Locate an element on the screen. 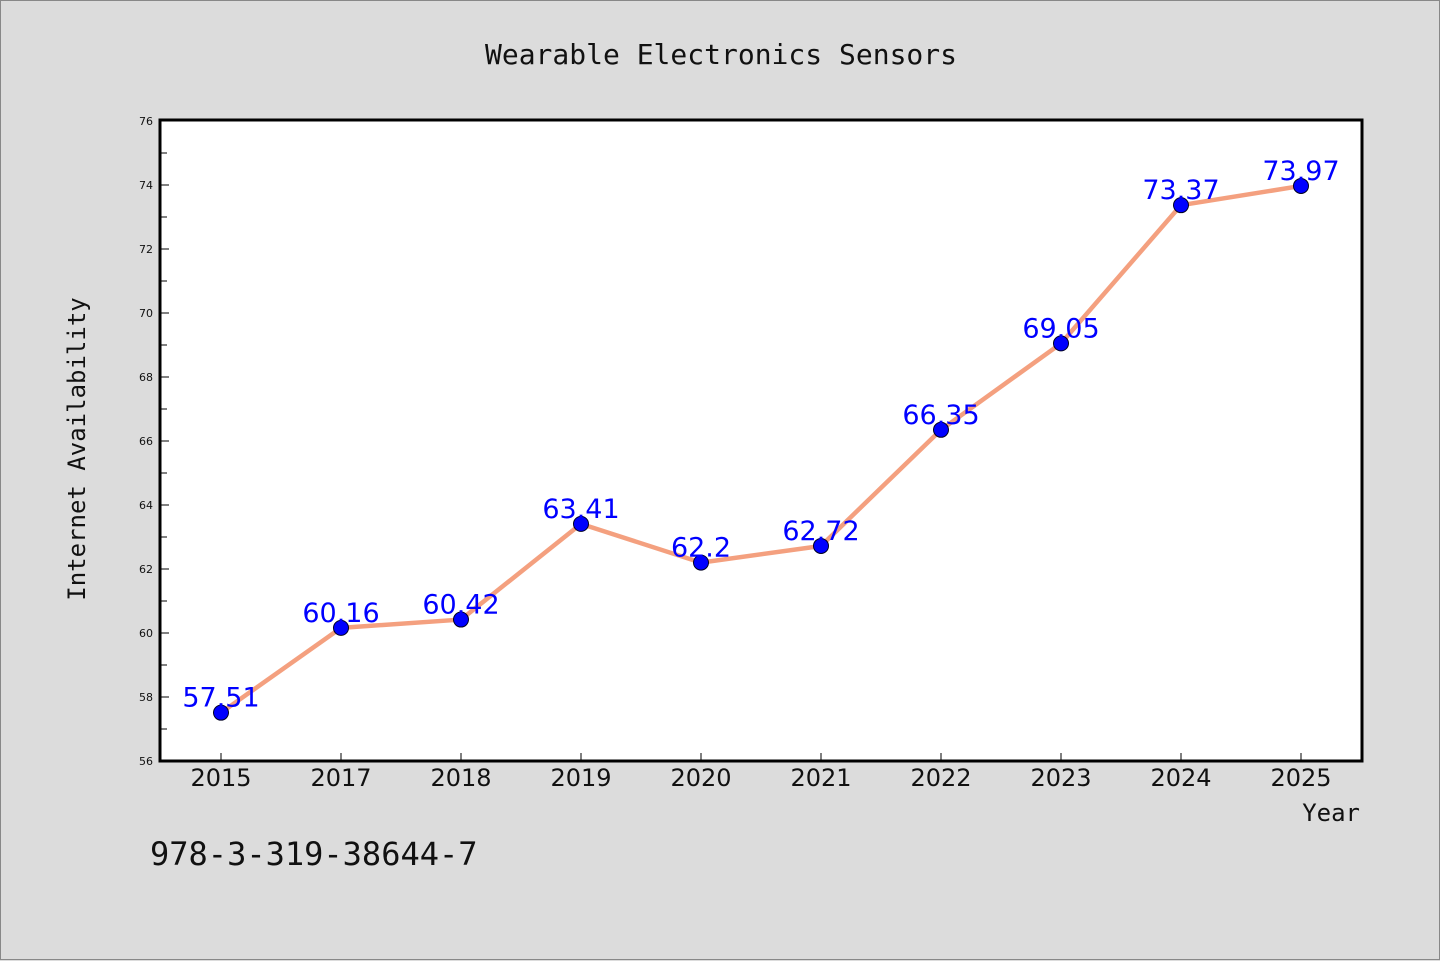 The height and width of the screenshot is (961, 1440). x-tick-label: 2023 is located at coordinates (1060, 778).